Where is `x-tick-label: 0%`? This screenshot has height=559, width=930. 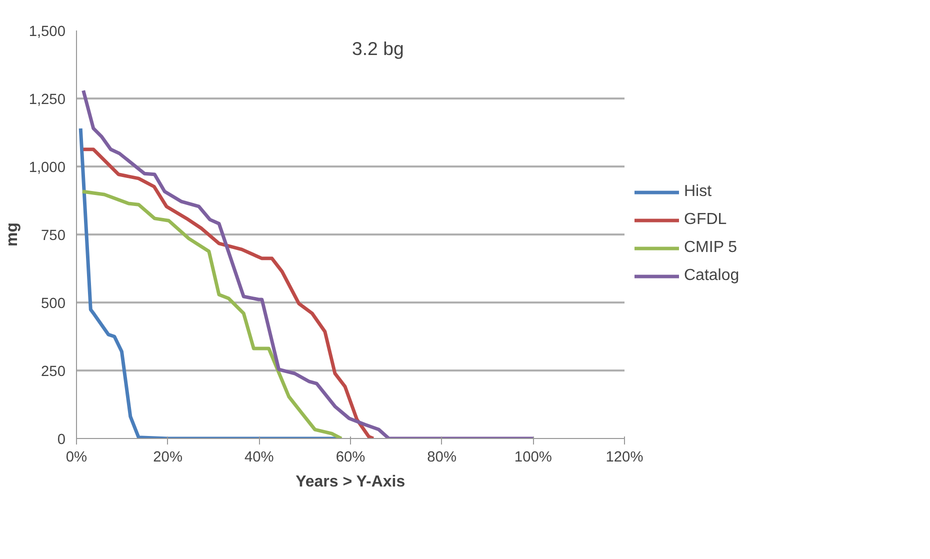
x-tick-label: 0% is located at coordinates (77, 458).